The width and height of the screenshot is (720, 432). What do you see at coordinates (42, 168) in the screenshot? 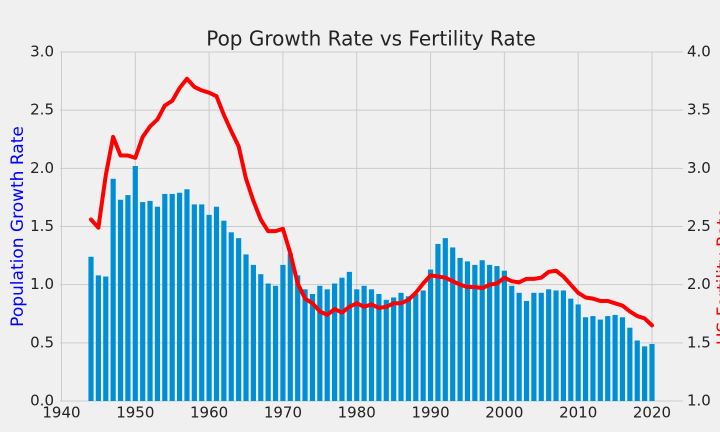
I see `y-tick-label: 2.0` at bounding box center [42, 168].